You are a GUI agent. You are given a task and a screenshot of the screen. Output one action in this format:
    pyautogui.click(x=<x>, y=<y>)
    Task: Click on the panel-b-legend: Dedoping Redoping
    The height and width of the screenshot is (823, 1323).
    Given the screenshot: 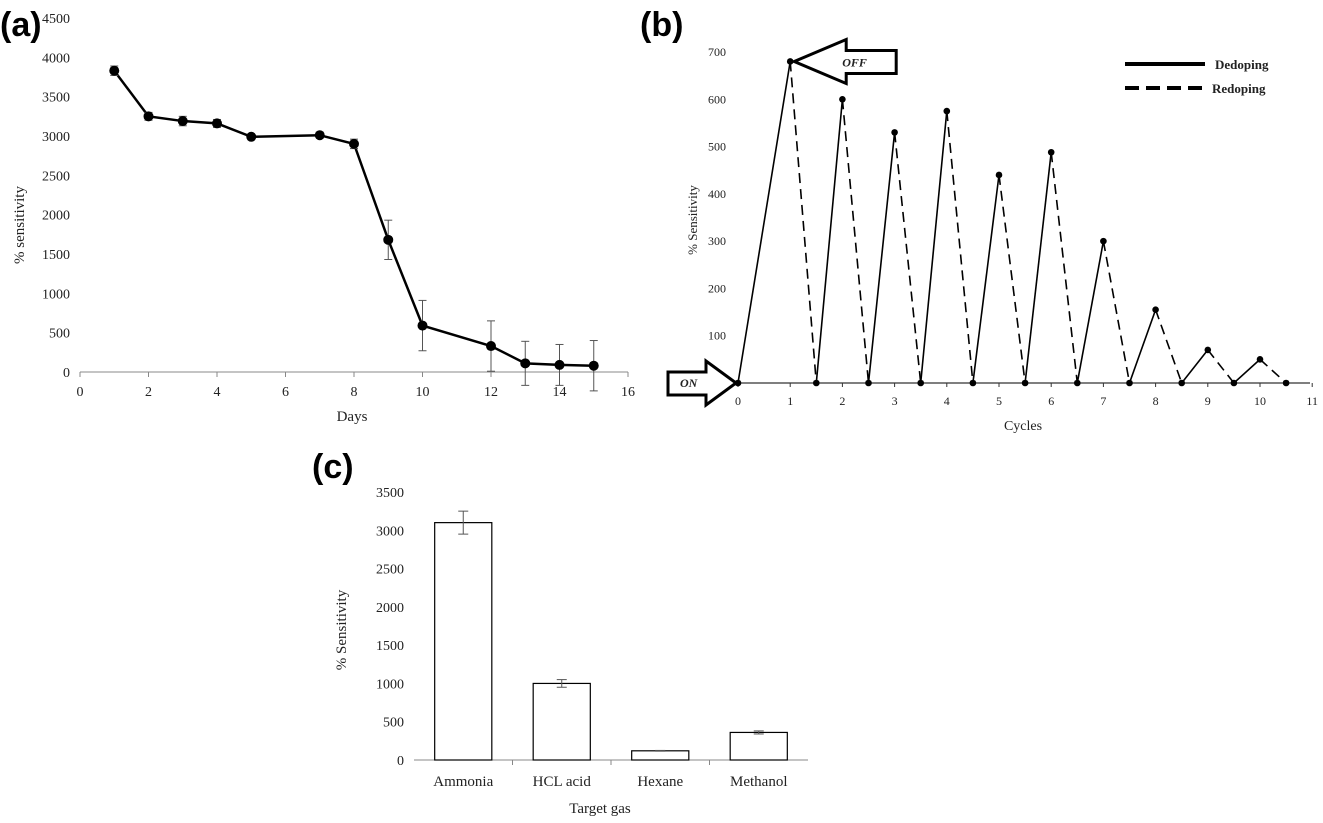 What is the action you would take?
    pyautogui.click(x=1197, y=76)
    